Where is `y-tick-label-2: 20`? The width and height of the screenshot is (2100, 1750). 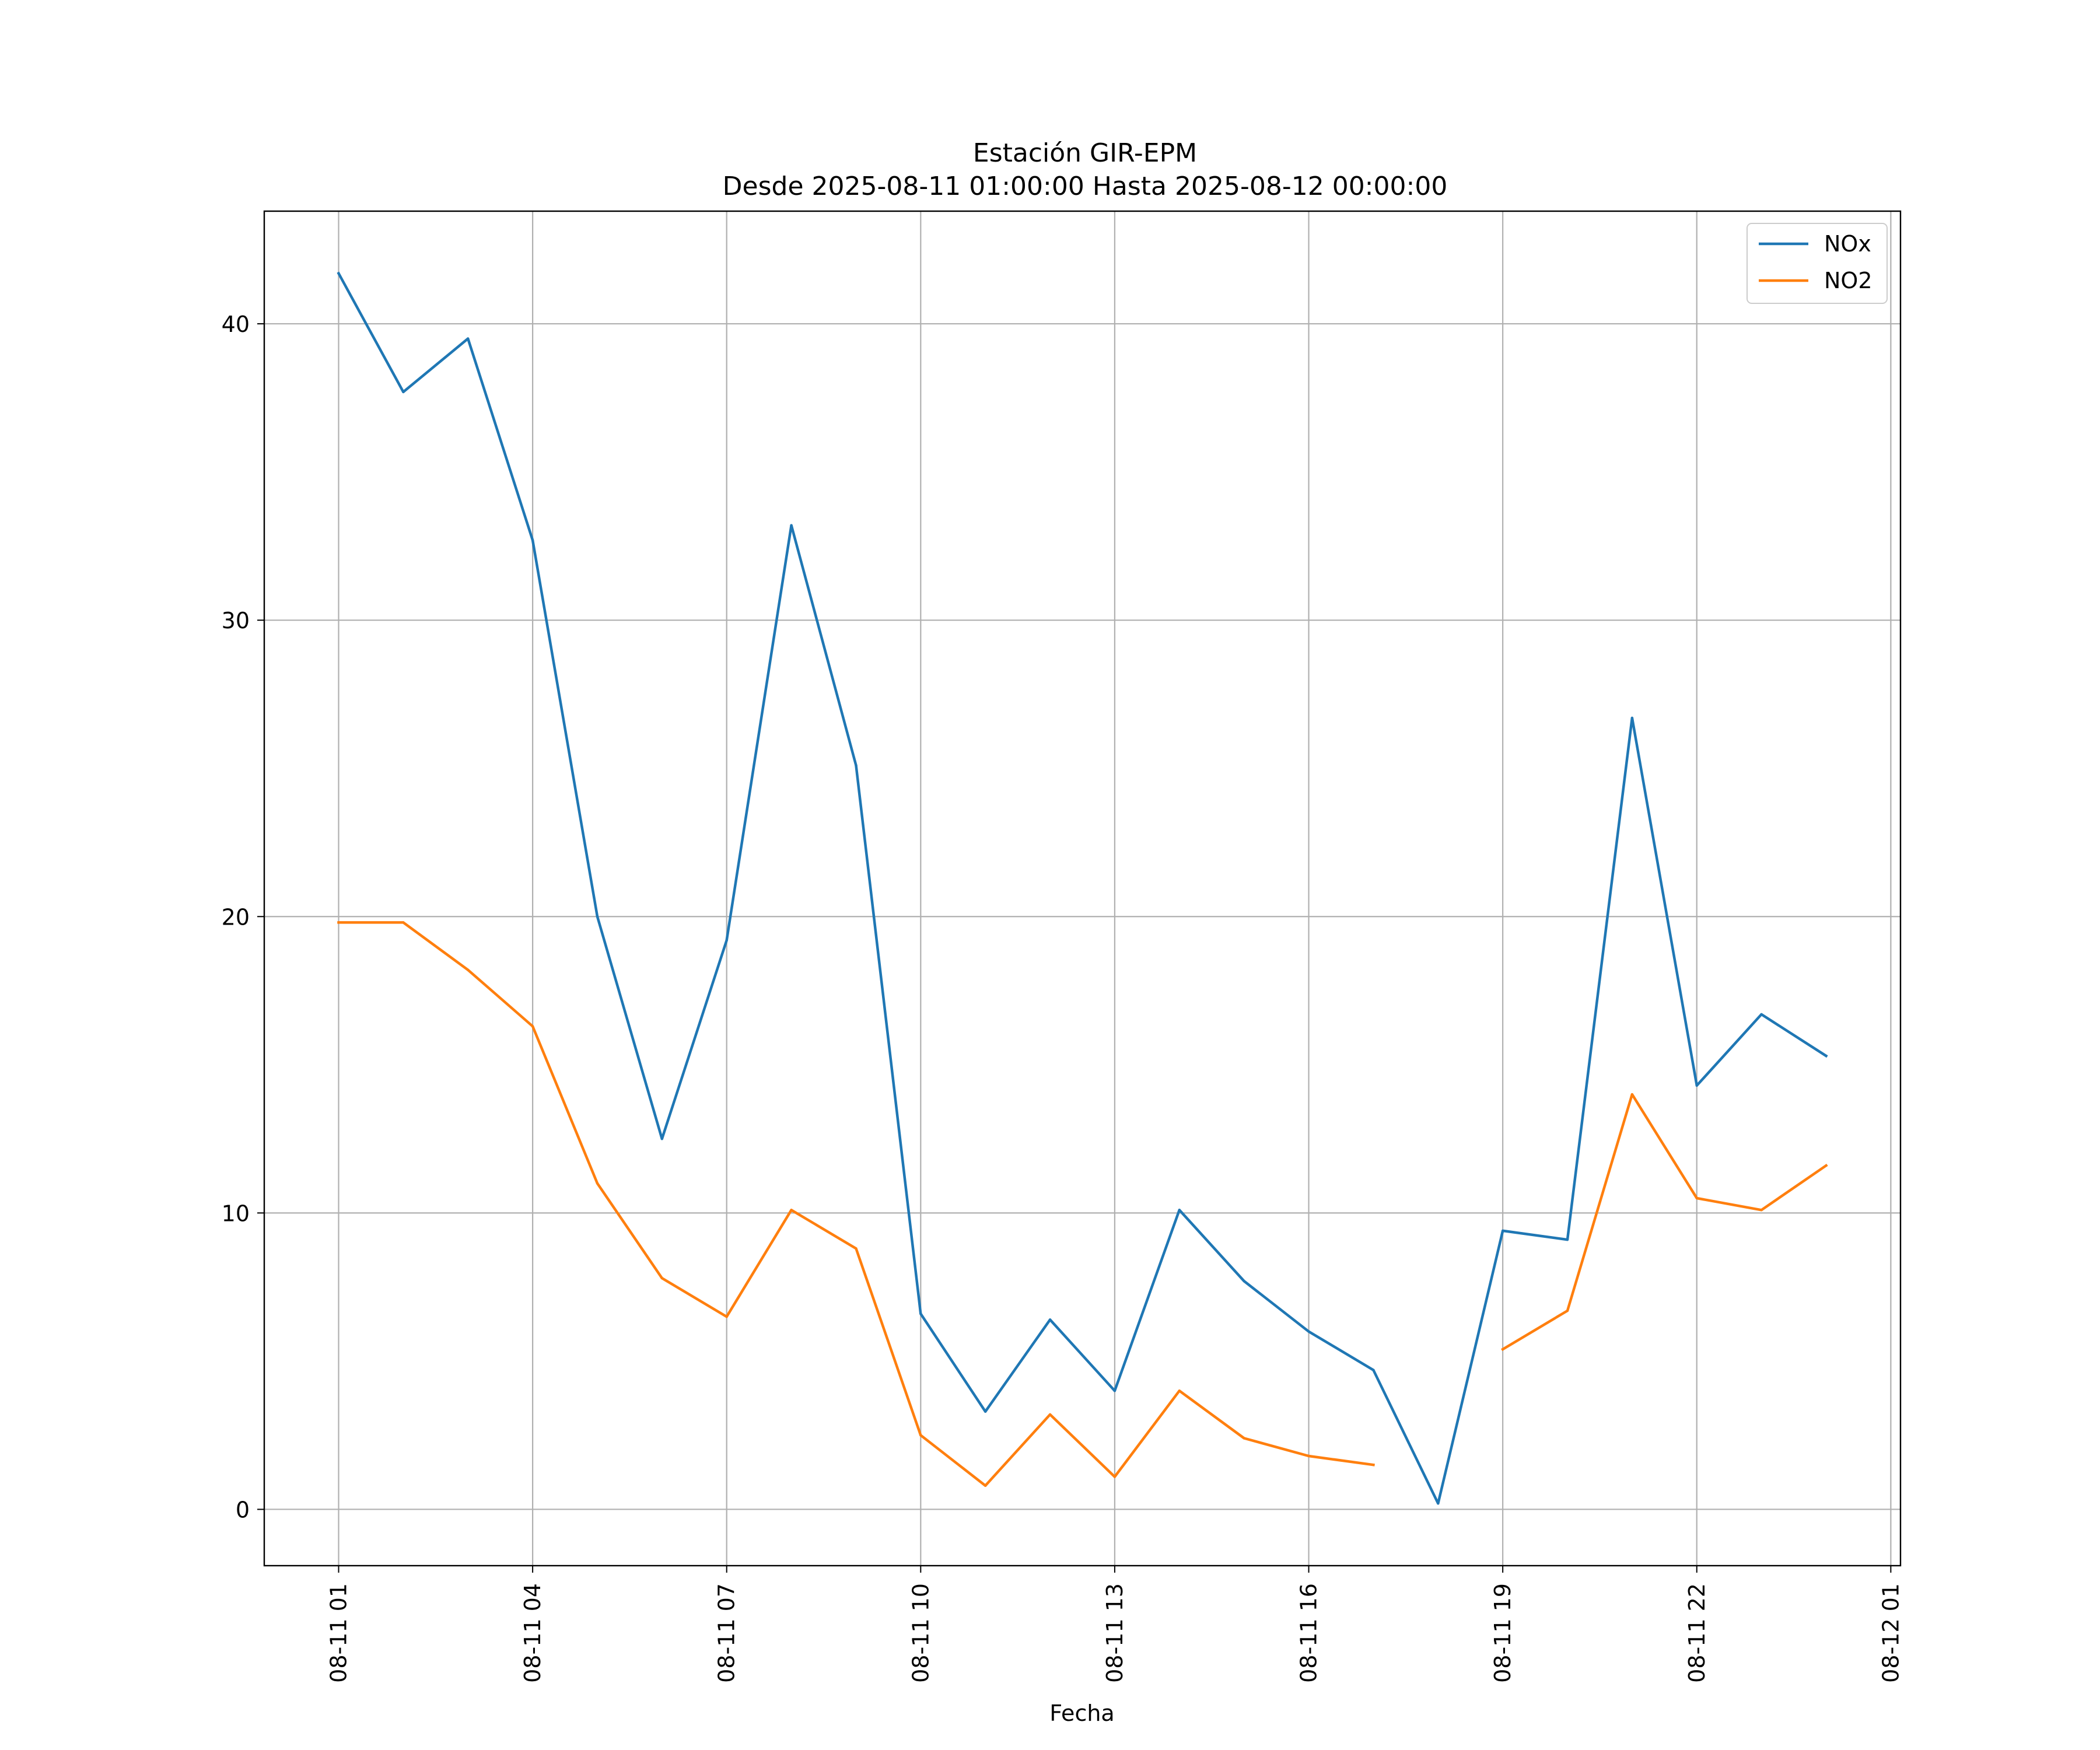
y-tick-label-2: 20 is located at coordinates (236, 917).